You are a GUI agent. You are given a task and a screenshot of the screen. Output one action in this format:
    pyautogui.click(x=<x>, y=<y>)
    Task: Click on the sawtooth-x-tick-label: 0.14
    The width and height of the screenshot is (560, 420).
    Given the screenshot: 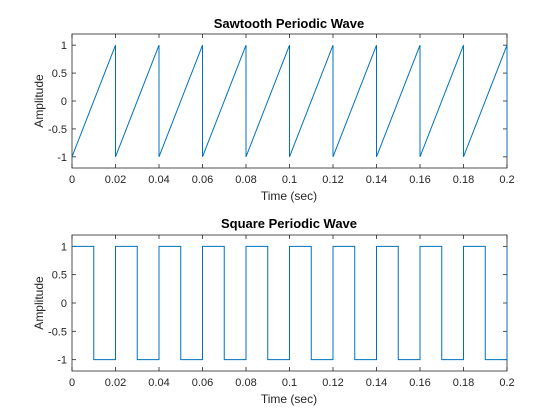 What is the action you would take?
    pyautogui.click(x=376, y=180)
    